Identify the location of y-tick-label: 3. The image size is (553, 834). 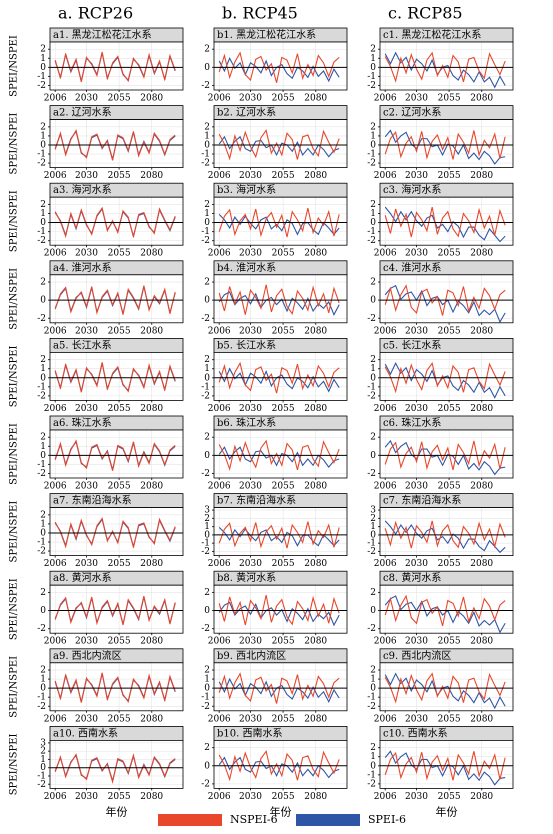
(373, 511).